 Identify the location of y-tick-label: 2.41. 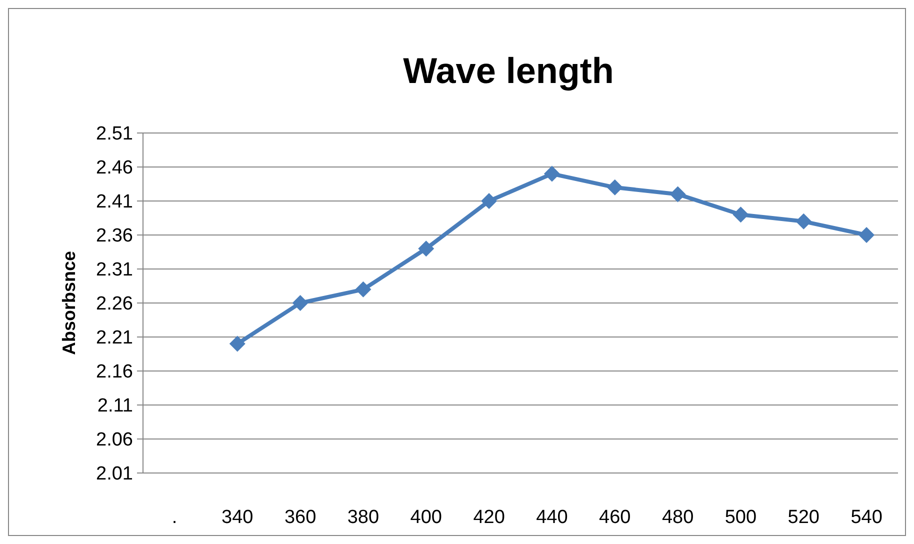
(114, 202).